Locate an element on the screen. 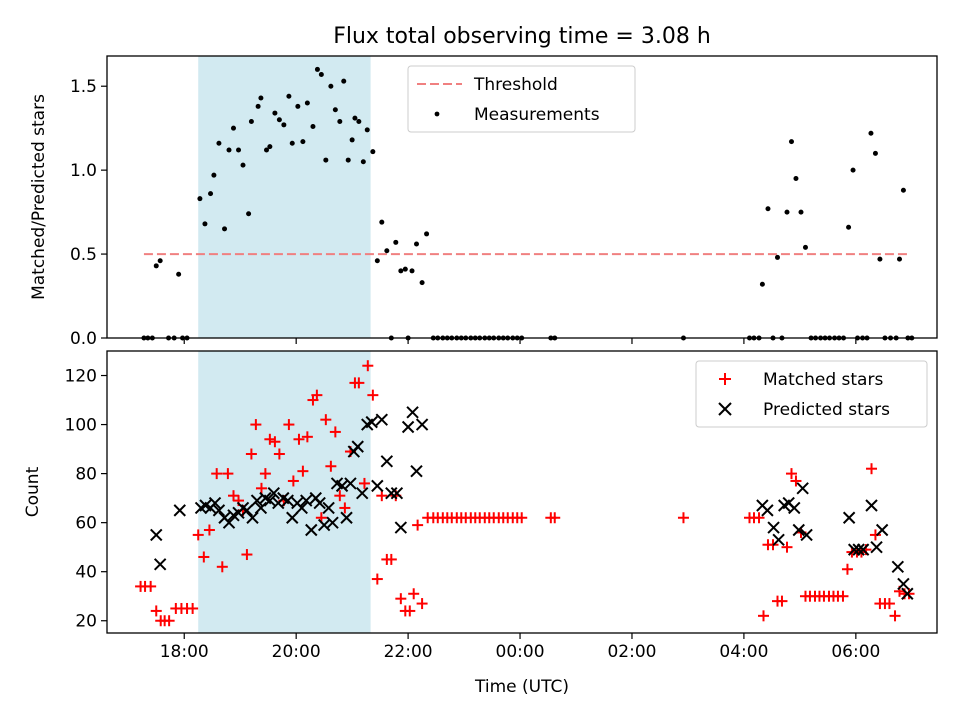  bottom-legend: Matched stars Predicted stars is located at coordinates (811, 394).